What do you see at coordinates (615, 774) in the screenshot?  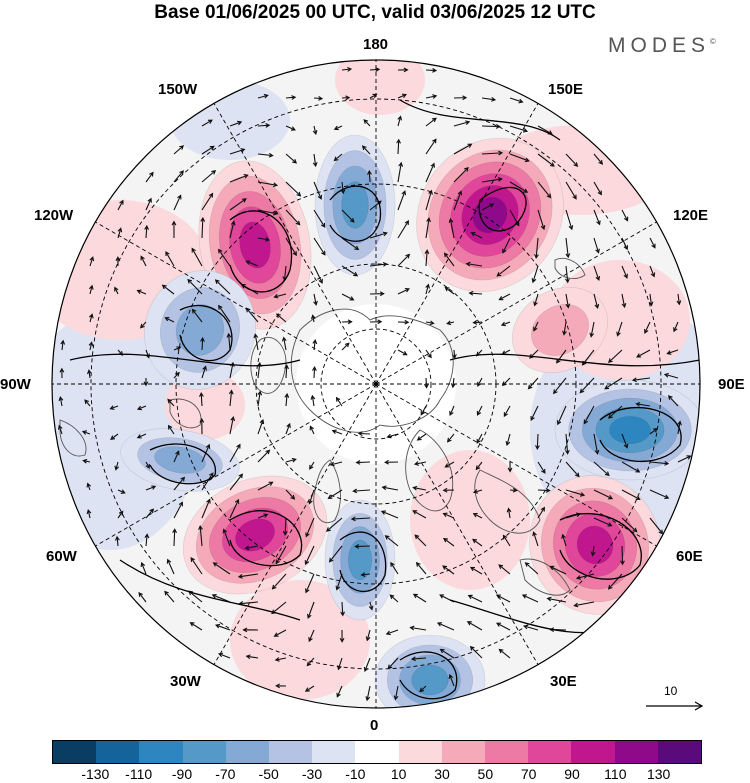 I see `colorbar-tick-label: 110` at bounding box center [615, 774].